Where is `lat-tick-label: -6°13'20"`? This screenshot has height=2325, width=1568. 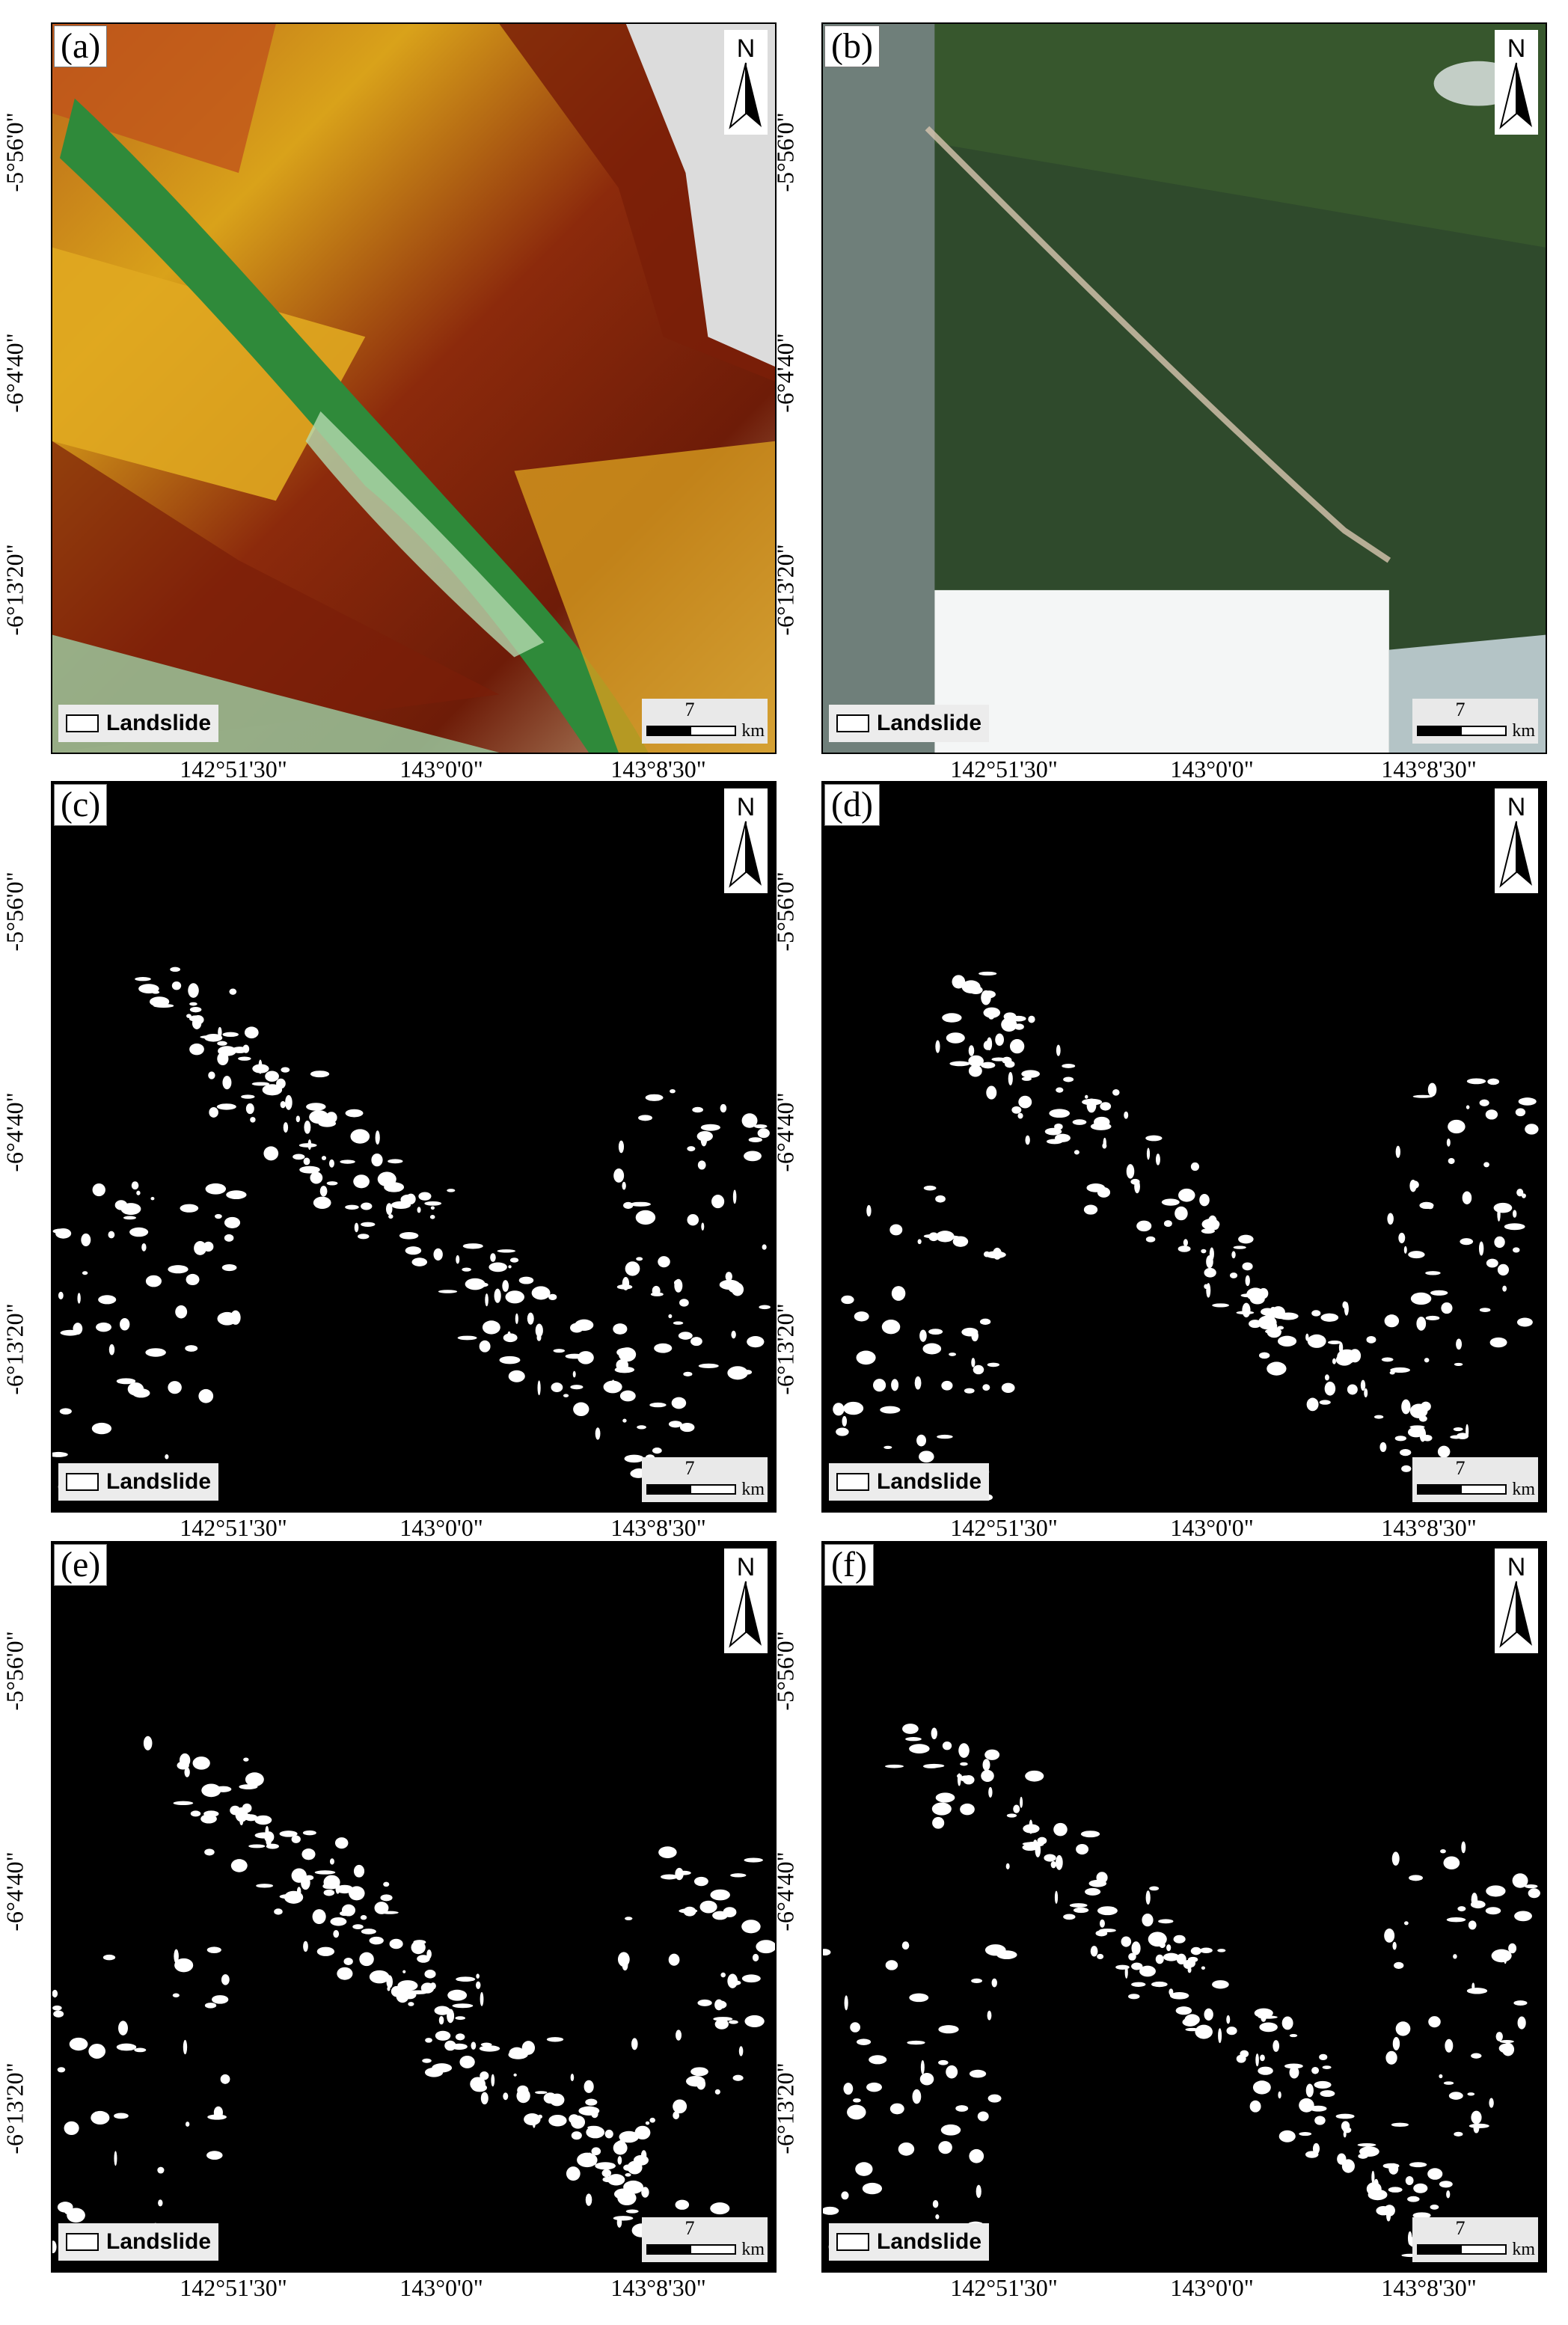 lat-tick-label: -6°13'20" is located at coordinates (785, 2108).